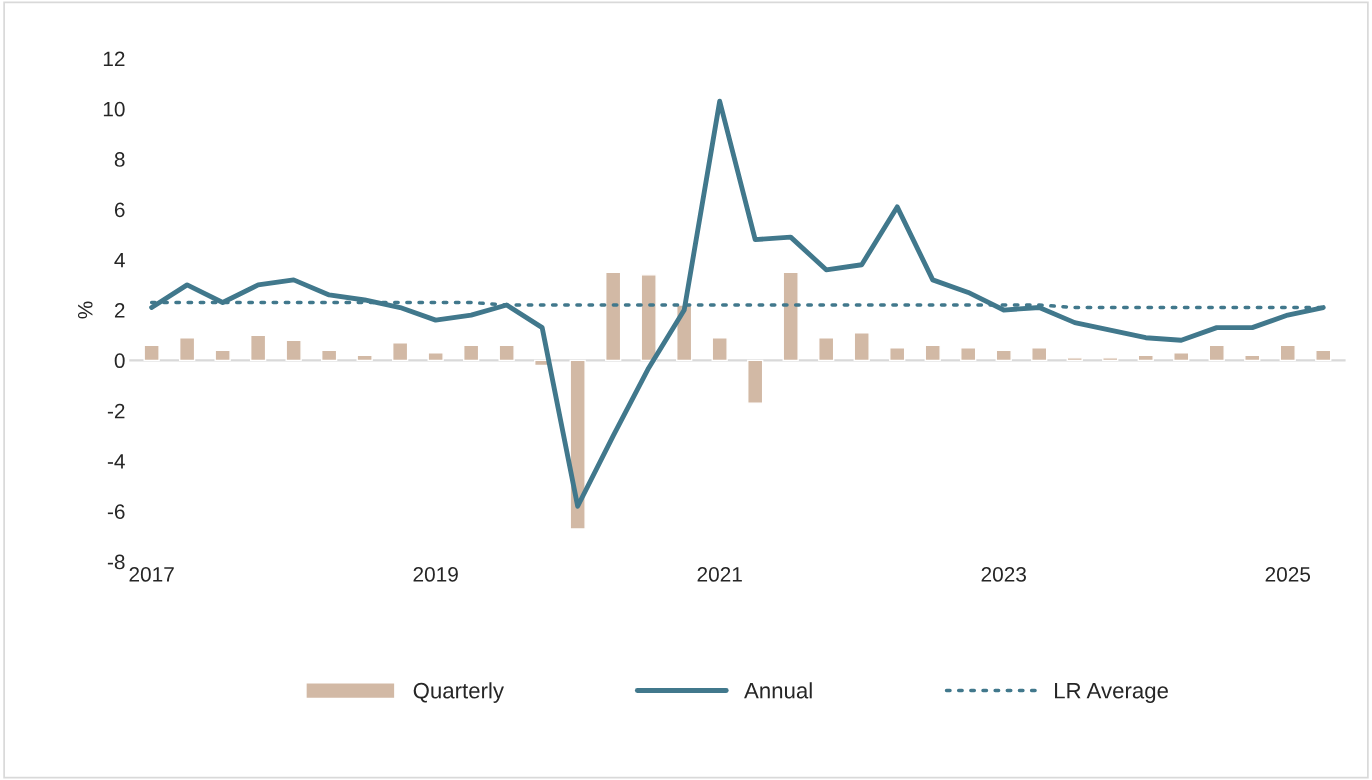 Image resolution: width=1372 pixels, height=780 pixels. What do you see at coordinates (116, 512) in the screenshot?
I see `y-tick-label: -6` at bounding box center [116, 512].